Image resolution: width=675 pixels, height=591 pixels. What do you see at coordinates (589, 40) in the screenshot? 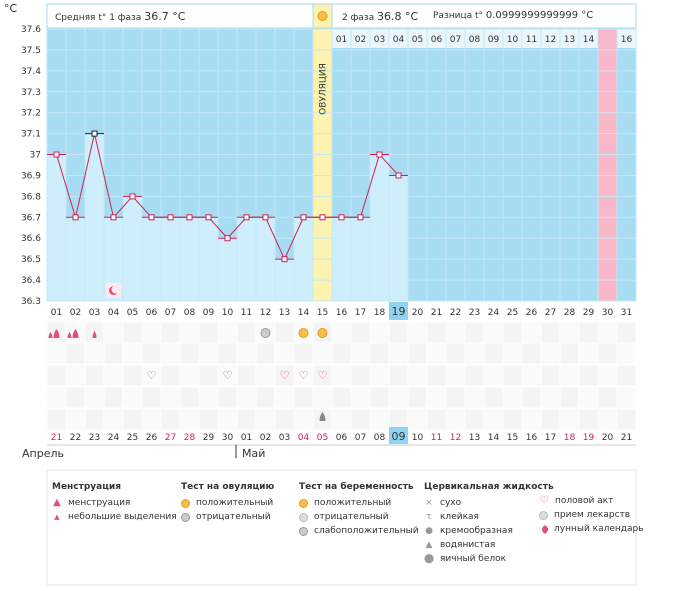
I see `phase2-day-label: 14` at bounding box center [589, 40].